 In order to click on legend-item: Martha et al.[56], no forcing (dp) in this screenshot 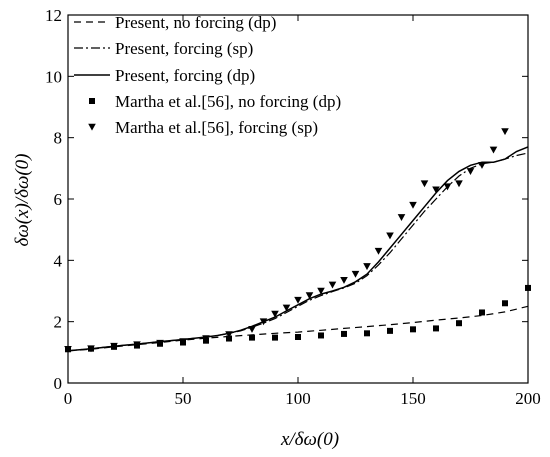, I will do `click(215, 101)`.